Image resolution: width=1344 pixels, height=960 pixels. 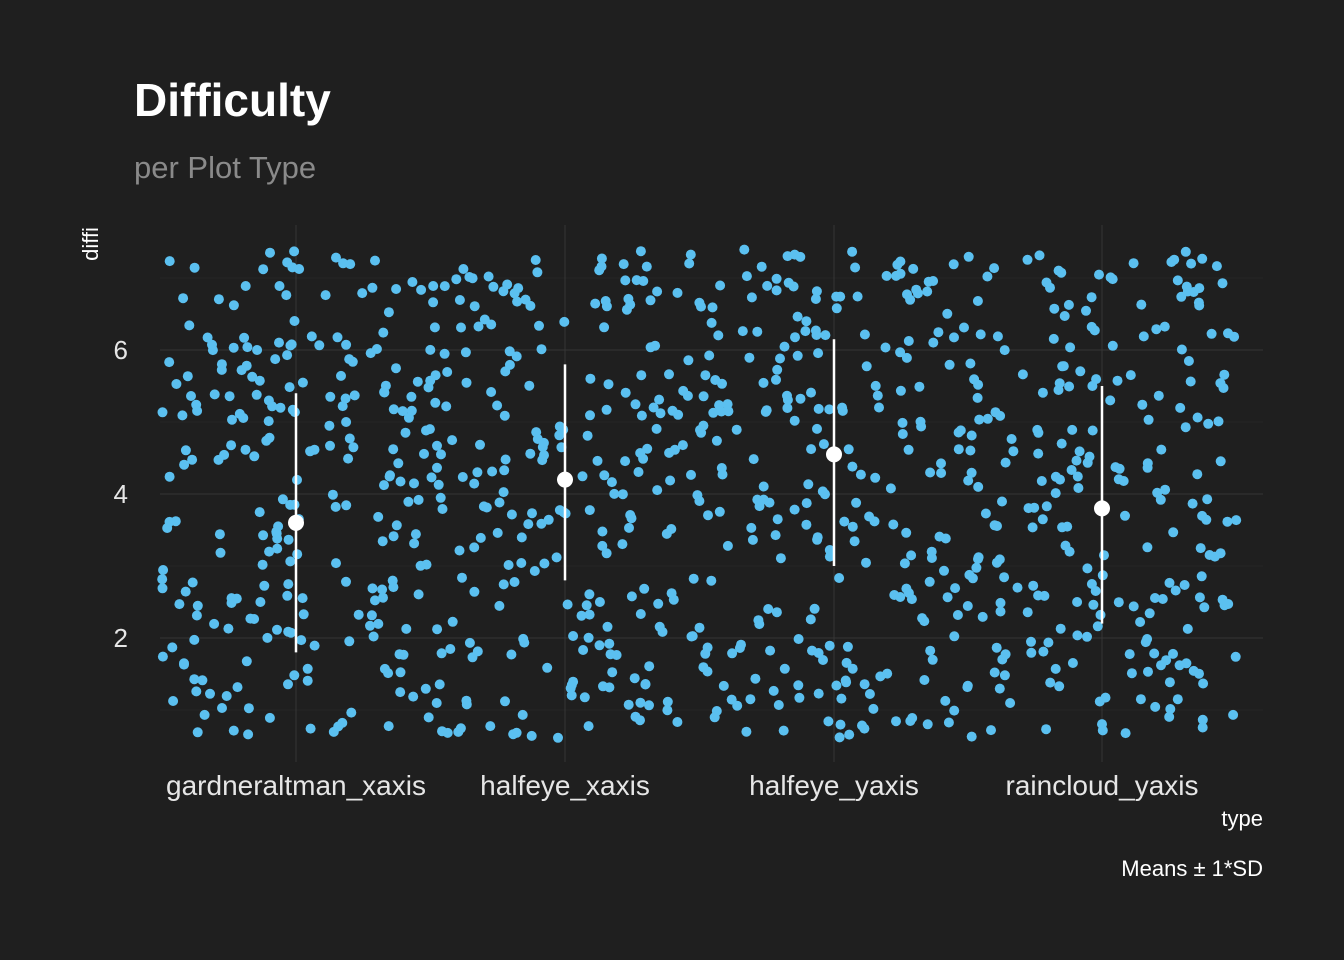 I want to click on mean-point, so click(x=834, y=454).